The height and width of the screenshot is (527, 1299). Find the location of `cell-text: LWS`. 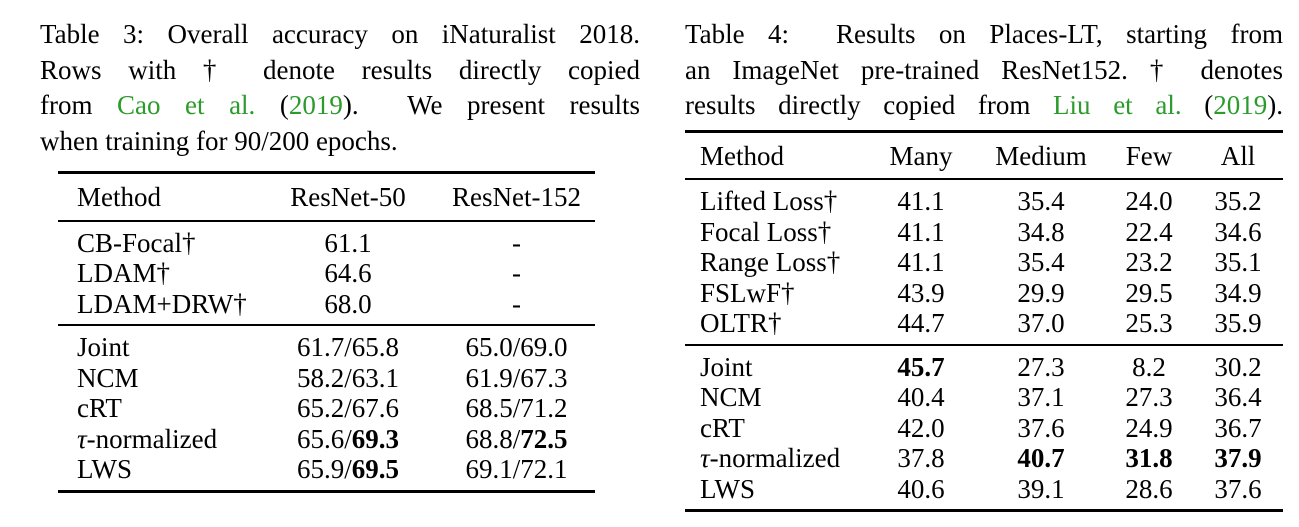

cell-text: LWS is located at coordinates (104, 469).